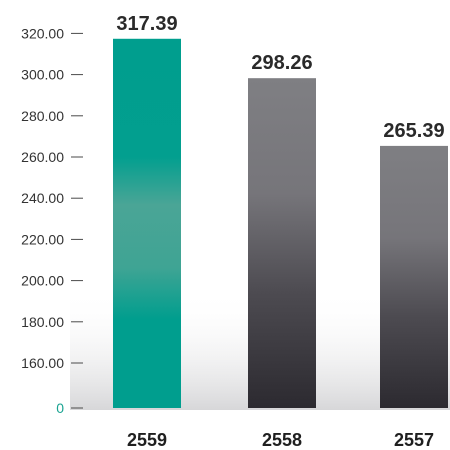 The image size is (450, 450). I want to click on y-tick-label: 240.00, so click(42, 198).